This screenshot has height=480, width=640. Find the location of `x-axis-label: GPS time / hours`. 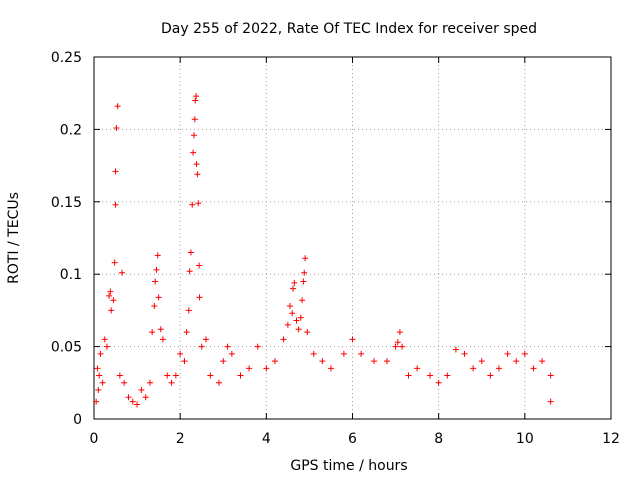

x-axis-label: GPS time / hours is located at coordinates (348, 466).